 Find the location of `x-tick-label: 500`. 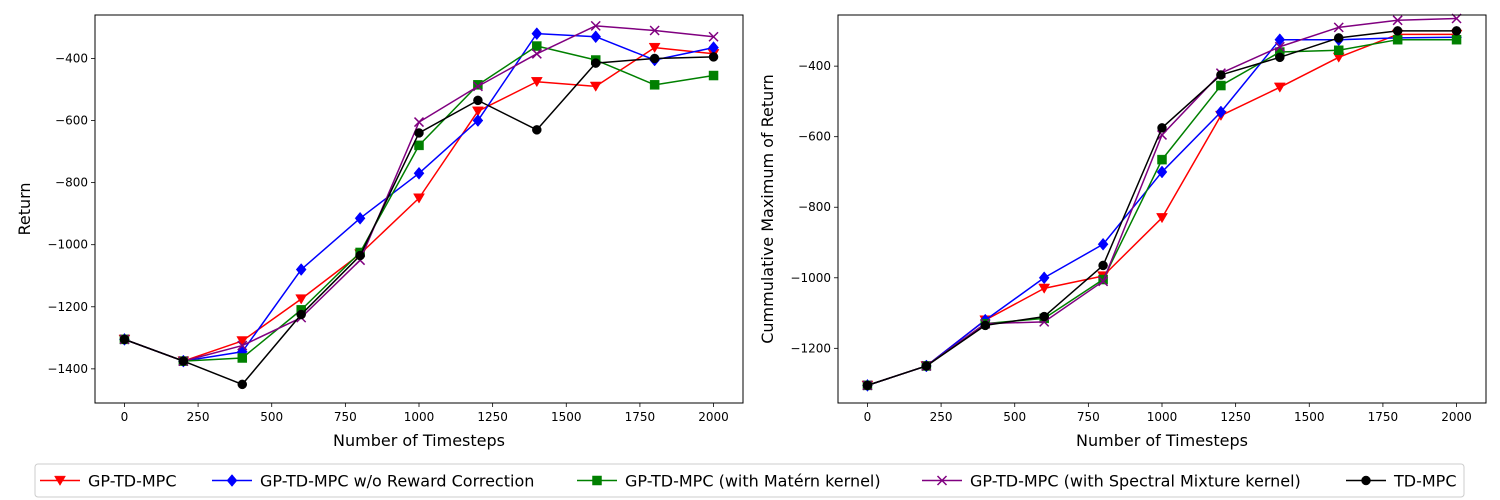

x-tick-label: 500 is located at coordinates (1014, 417).